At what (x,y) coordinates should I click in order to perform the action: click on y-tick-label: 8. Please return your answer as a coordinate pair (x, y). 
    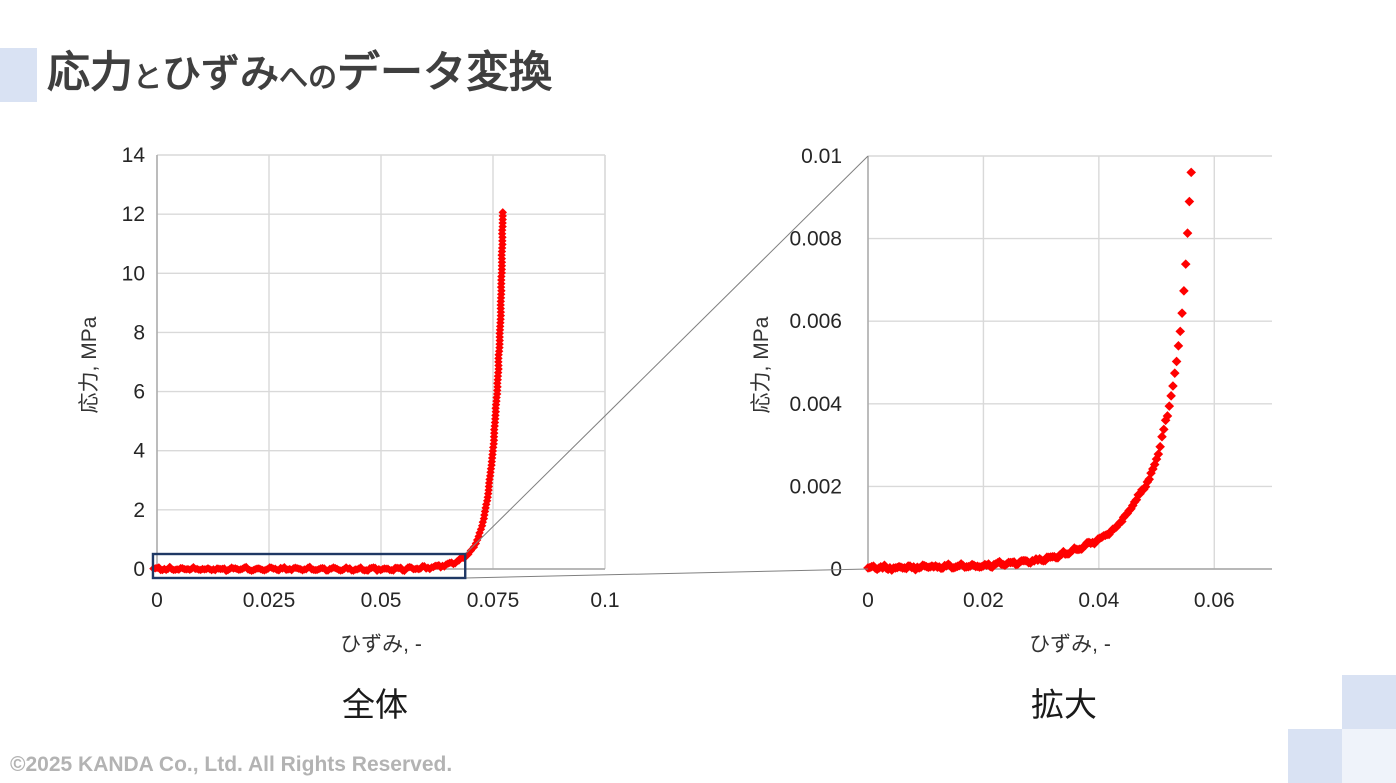
    Looking at the image, I should click on (139, 332).